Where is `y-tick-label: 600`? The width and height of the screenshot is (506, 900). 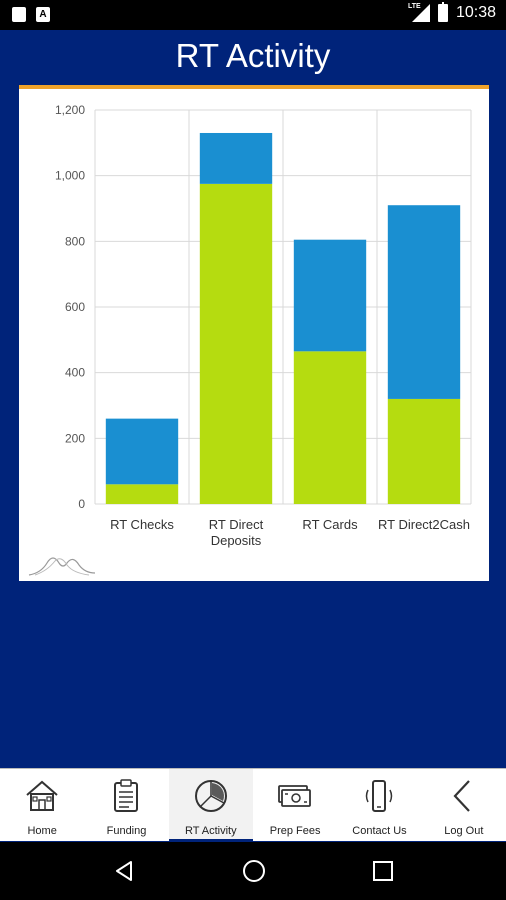 y-tick-label: 600 is located at coordinates (75, 307).